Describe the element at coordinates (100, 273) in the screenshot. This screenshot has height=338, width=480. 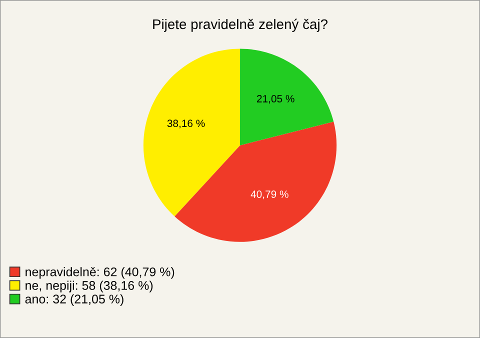
I see `legend-label: nepravidelně: 62 (40,79 %)` at that location.